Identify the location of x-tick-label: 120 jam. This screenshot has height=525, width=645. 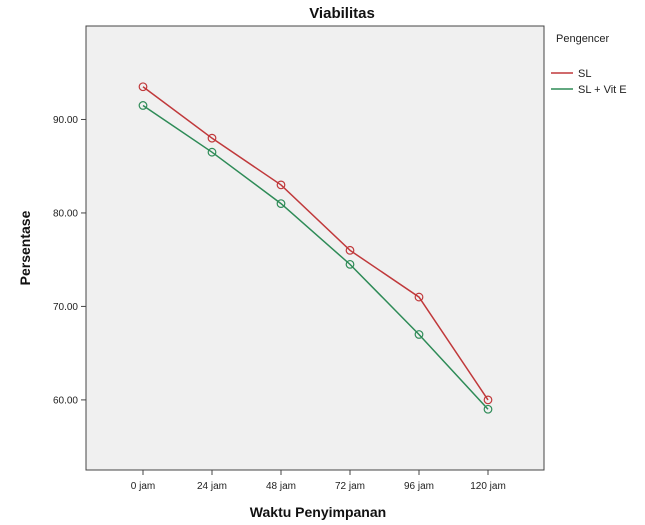
(488, 486).